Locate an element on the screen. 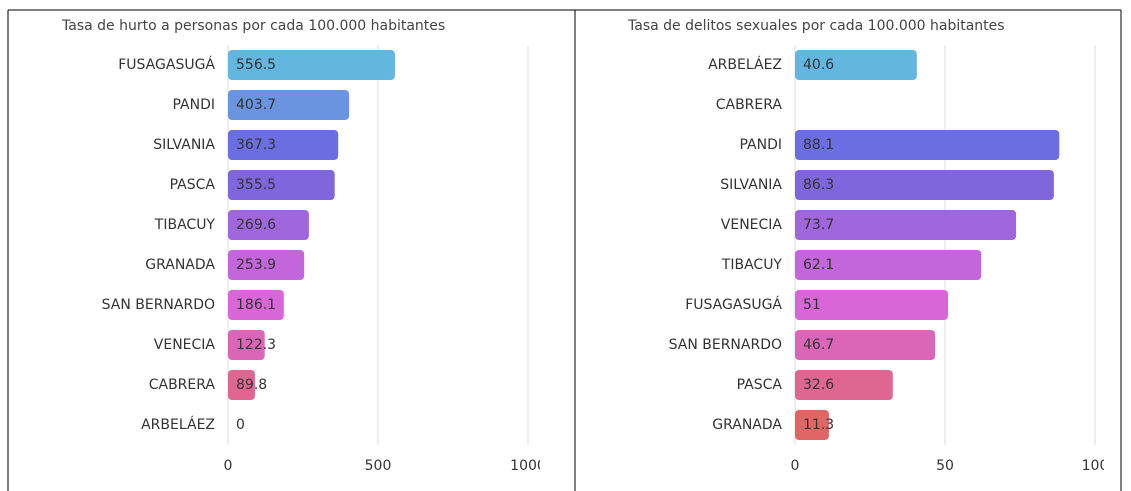  value-label: 86.3 is located at coordinates (818, 185).